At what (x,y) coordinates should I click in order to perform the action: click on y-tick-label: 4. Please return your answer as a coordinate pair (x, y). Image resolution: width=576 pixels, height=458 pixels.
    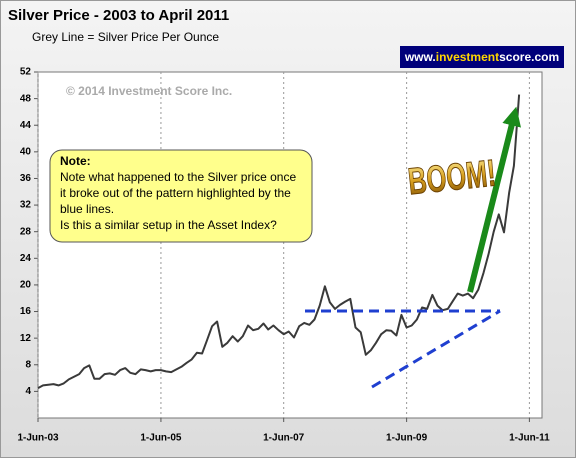
    Looking at the image, I should click on (28, 391).